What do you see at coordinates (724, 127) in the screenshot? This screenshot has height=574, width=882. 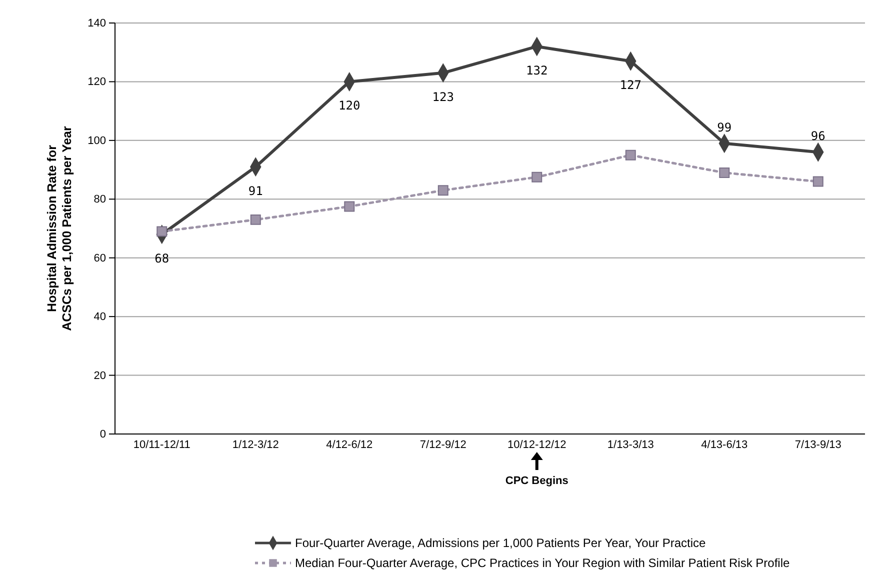 I see `data-label: 99` at bounding box center [724, 127].